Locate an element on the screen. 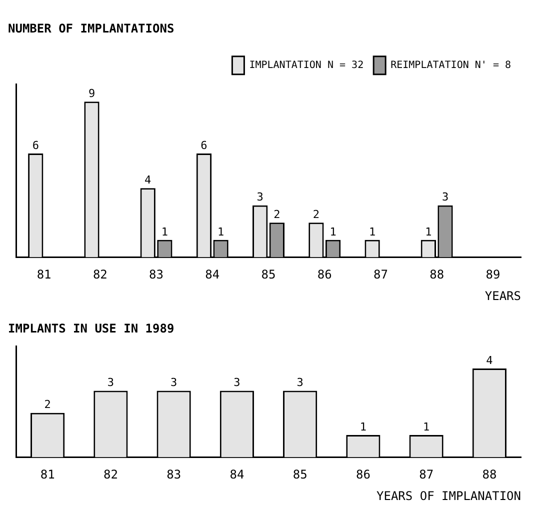  x-axis-title: YEARS is located at coordinates (502, 295).